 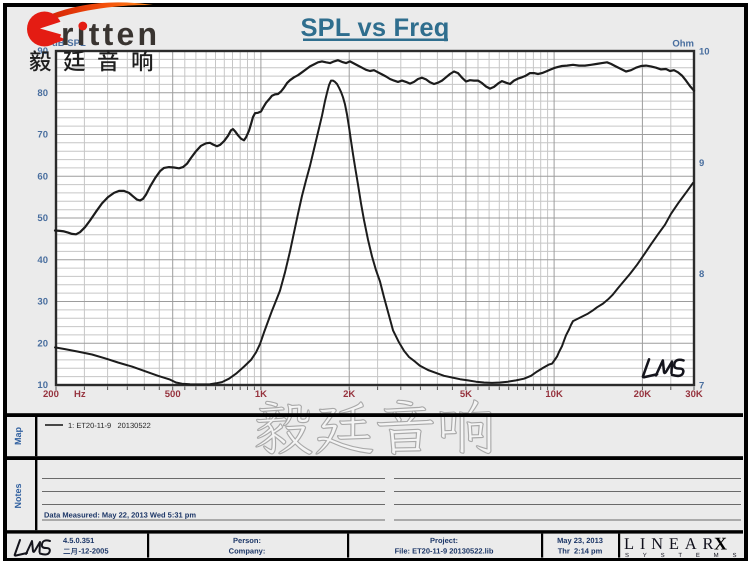 What do you see at coordinates (701, 386) in the screenshot?
I see `svg-text: 7` at bounding box center [701, 386].